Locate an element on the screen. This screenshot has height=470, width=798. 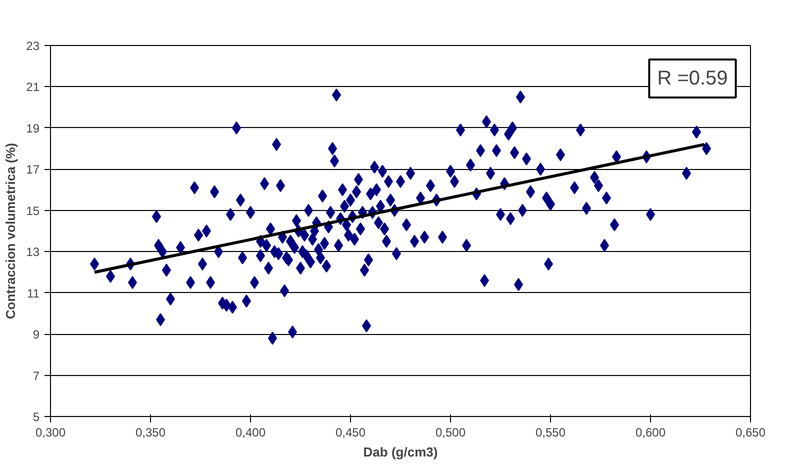
x-tick-label: 0,350 is located at coordinates (150, 433).